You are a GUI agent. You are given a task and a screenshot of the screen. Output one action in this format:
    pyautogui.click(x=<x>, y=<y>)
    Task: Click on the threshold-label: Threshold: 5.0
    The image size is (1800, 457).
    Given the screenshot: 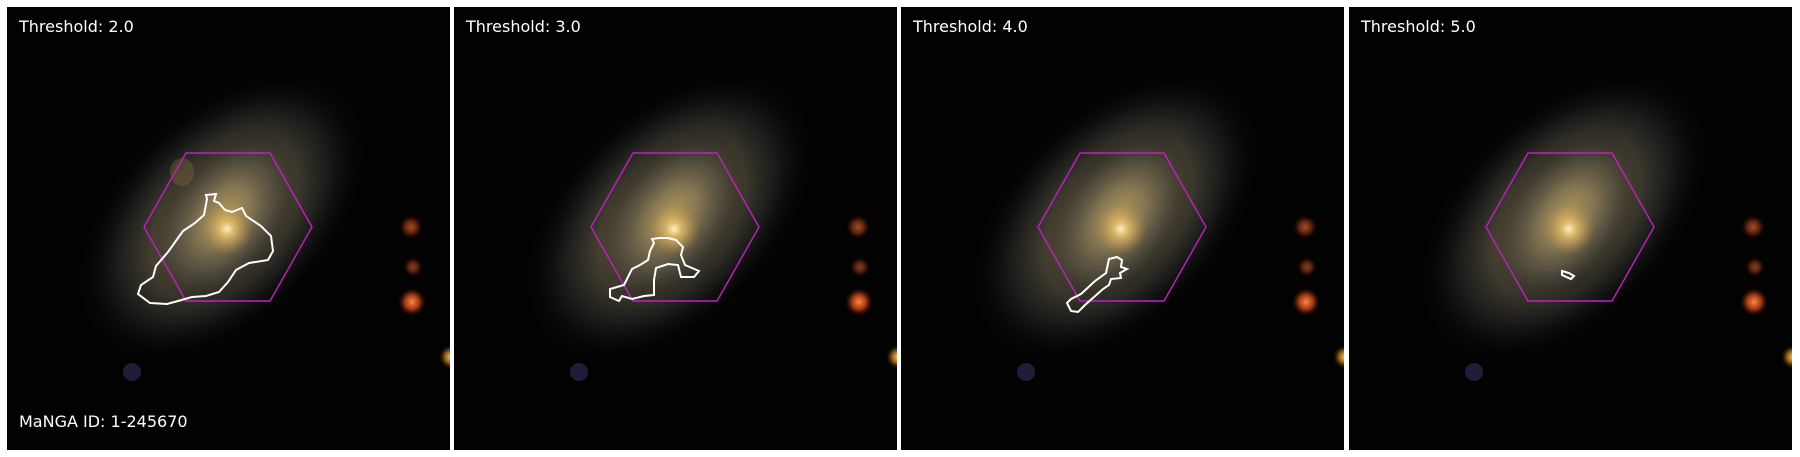 What is the action you would take?
    pyautogui.click(x=1418, y=26)
    